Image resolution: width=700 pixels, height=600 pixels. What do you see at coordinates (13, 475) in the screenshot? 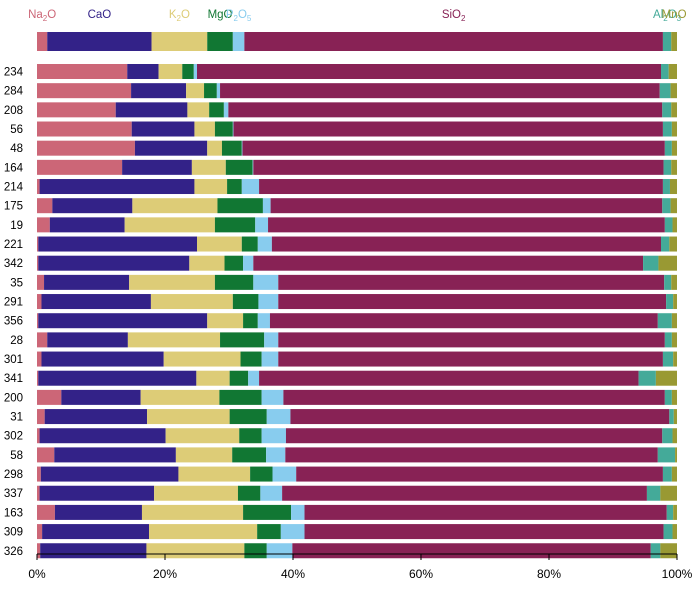
I see `row-label-298: 298` at bounding box center [13, 475].